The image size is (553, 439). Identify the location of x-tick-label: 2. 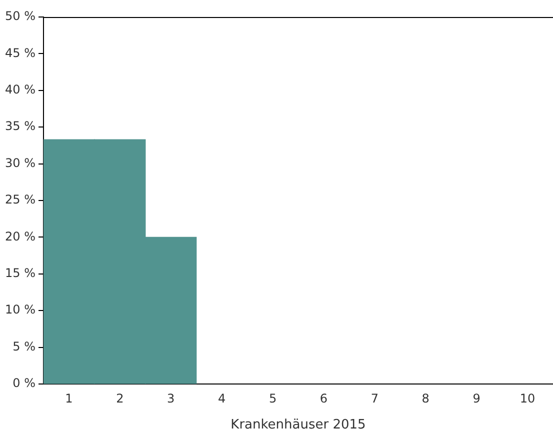
(120, 398).